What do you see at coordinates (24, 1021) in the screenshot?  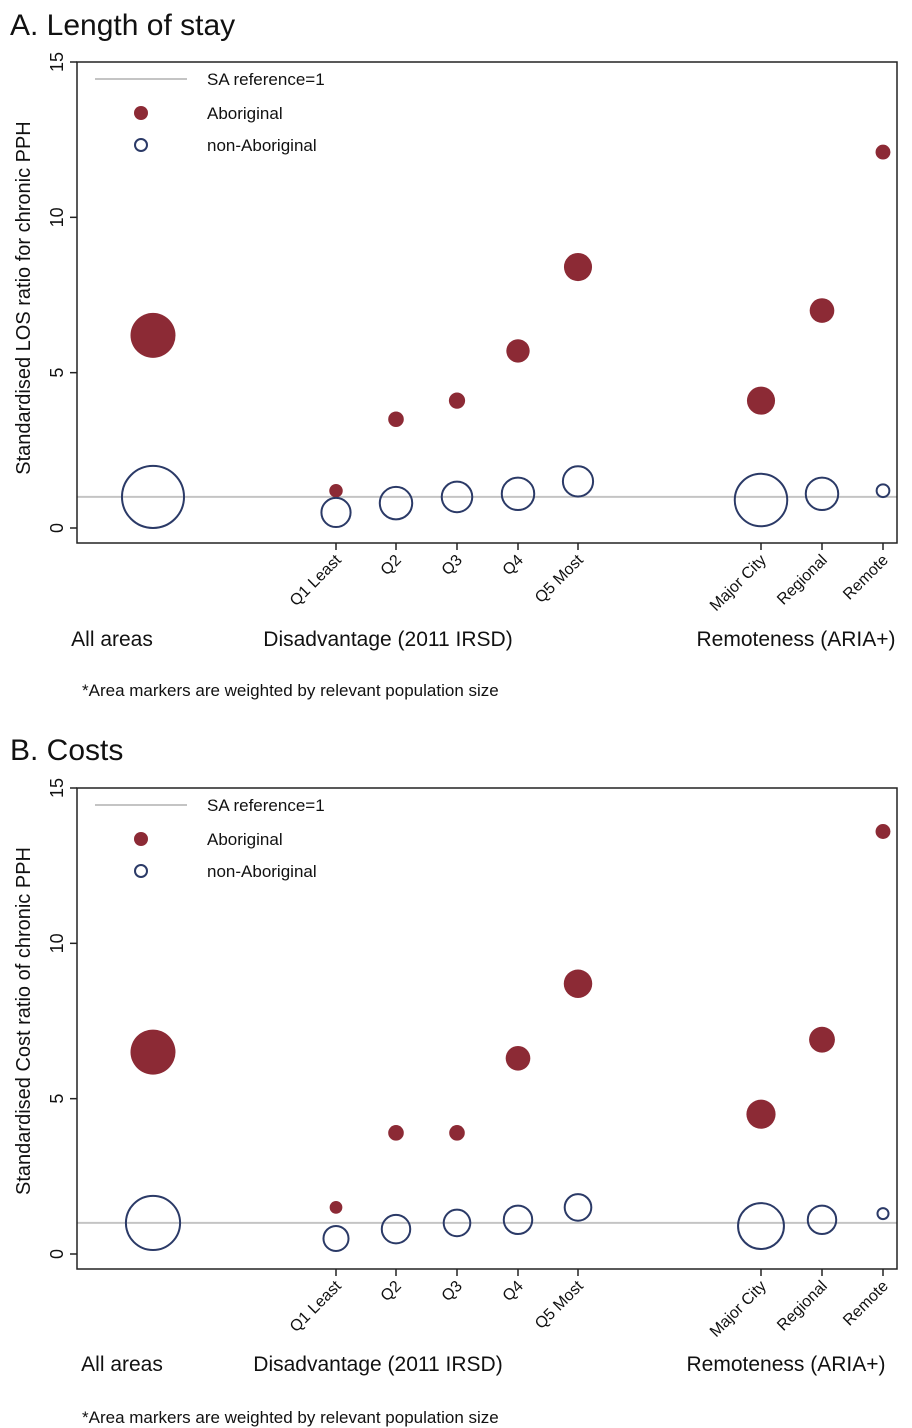 I see `y-axis-title: Standardised Cost ratio of chronic PPH` at bounding box center [24, 1021].